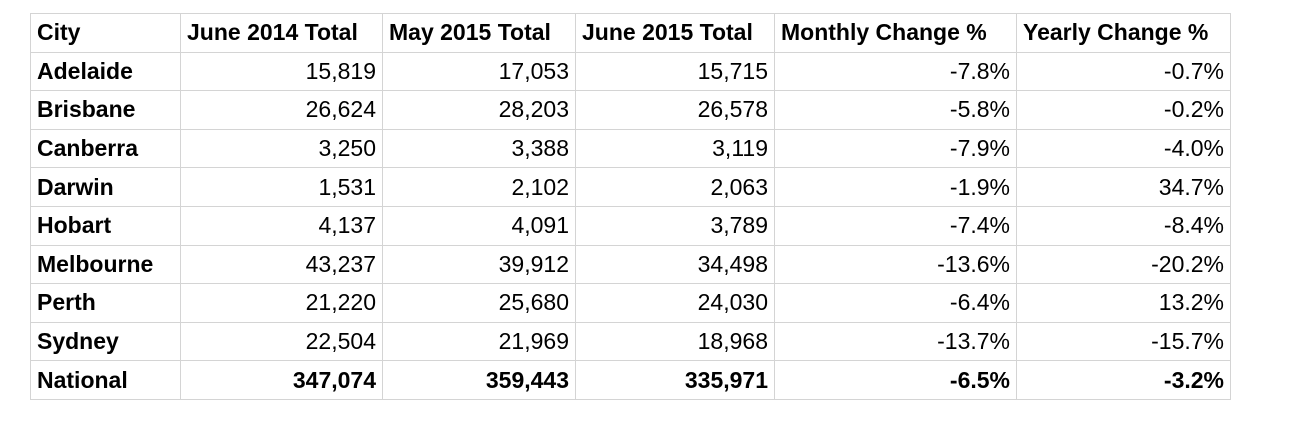 This screenshot has width=1300, height=434. What do you see at coordinates (1123, 264) in the screenshot?
I see `cell-yearly-change: -20.2%` at bounding box center [1123, 264].